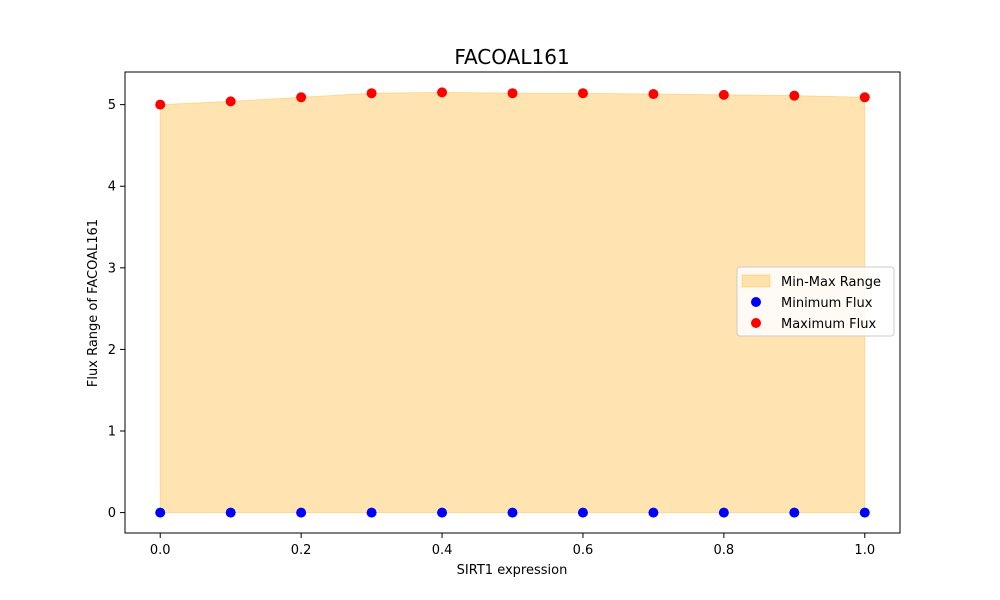  What do you see at coordinates (864, 550) in the screenshot?
I see `x-tick-label-5: 1.0` at bounding box center [864, 550].